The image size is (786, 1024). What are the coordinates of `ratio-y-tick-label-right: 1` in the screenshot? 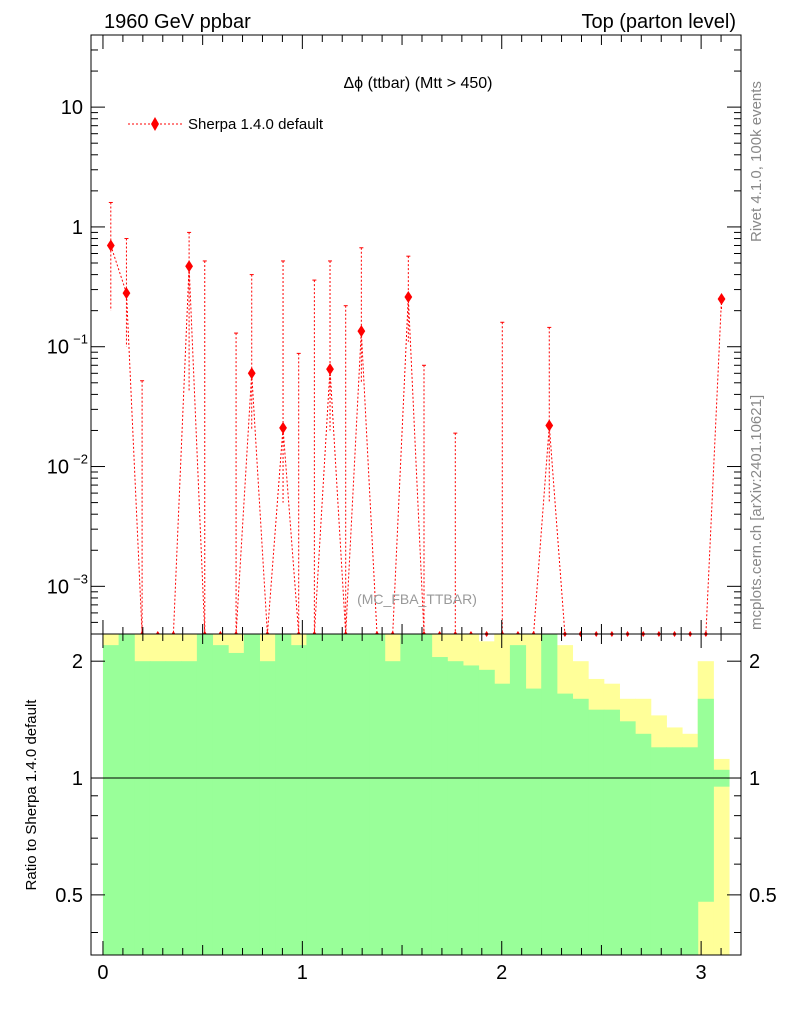 It's located at (754, 779).